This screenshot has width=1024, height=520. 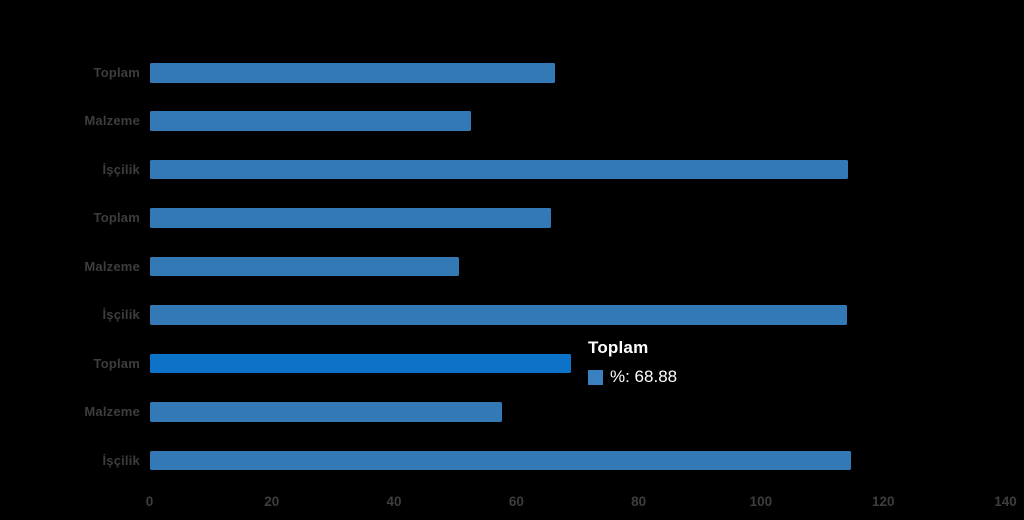 I want to click on x-tick-label: 140, so click(x=1005, y=501).